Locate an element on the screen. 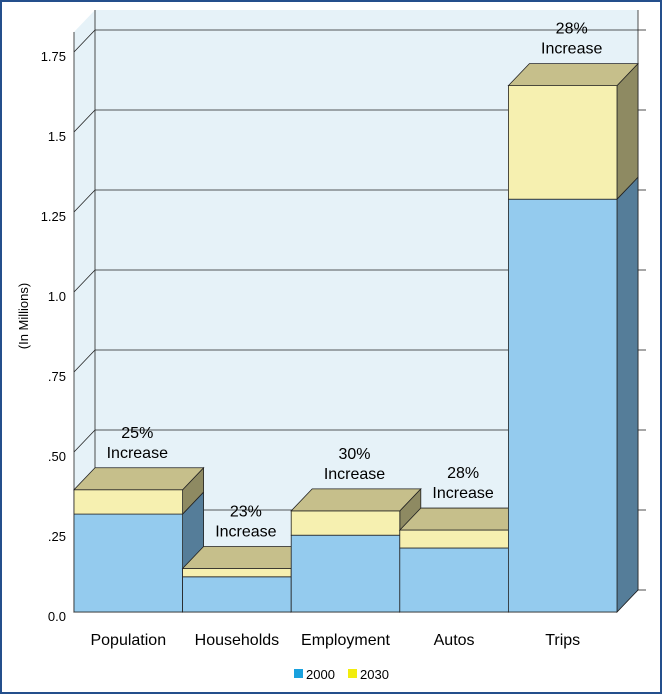 The image size is (662, 696). bar-population is located at coordinates (139, 539).